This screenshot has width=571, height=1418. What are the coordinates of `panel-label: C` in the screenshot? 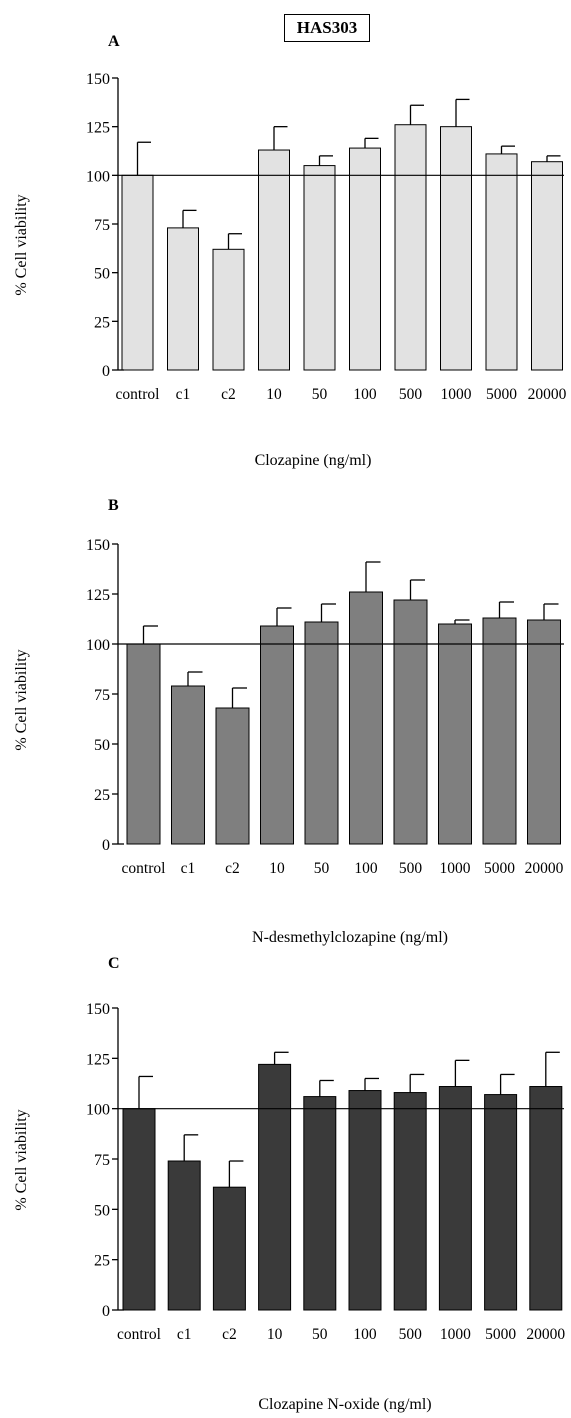 It's located at (114, 963).